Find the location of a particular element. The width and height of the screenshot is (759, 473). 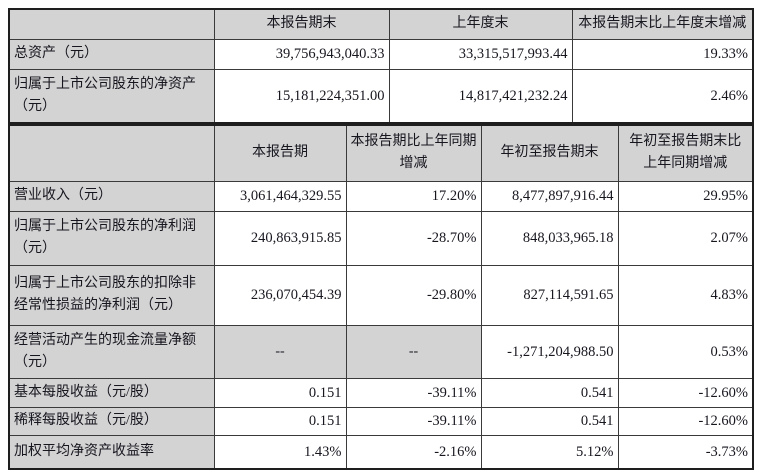

row-label: 营业收入（元） is located at coordinates (111, 196).